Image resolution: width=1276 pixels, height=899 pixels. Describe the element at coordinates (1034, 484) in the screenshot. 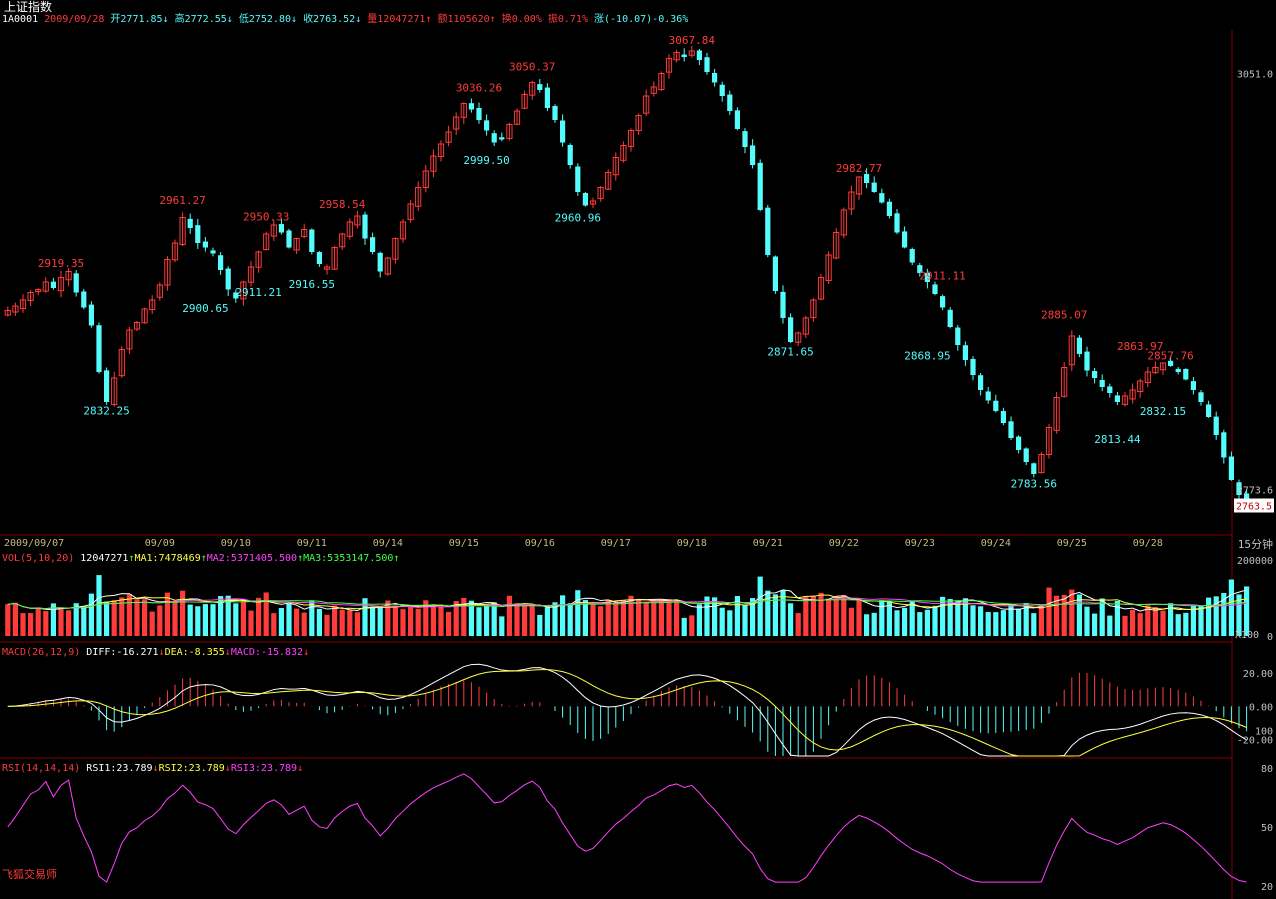

I see `low-price-label: 2783.56` at that location.